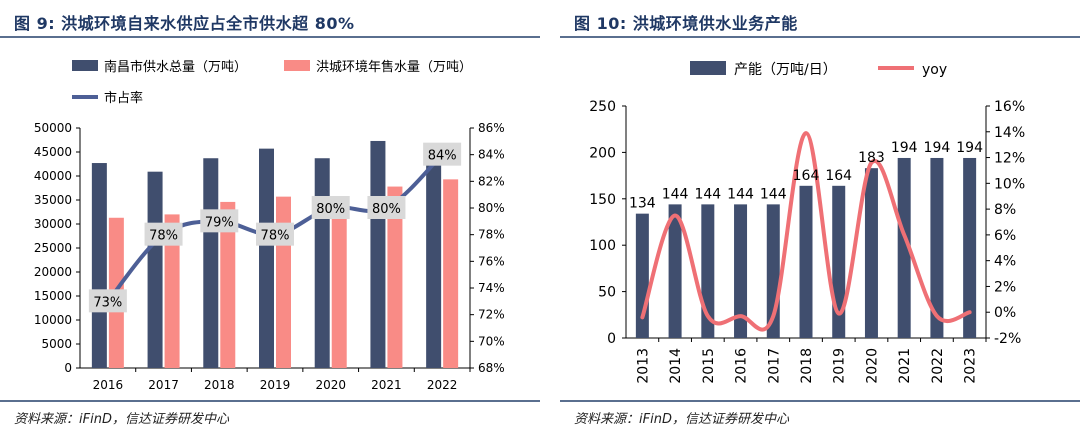 This screenshot has width=1080, height=434. I want to click on y-right-tick-label: 70%, so click(491, 341).